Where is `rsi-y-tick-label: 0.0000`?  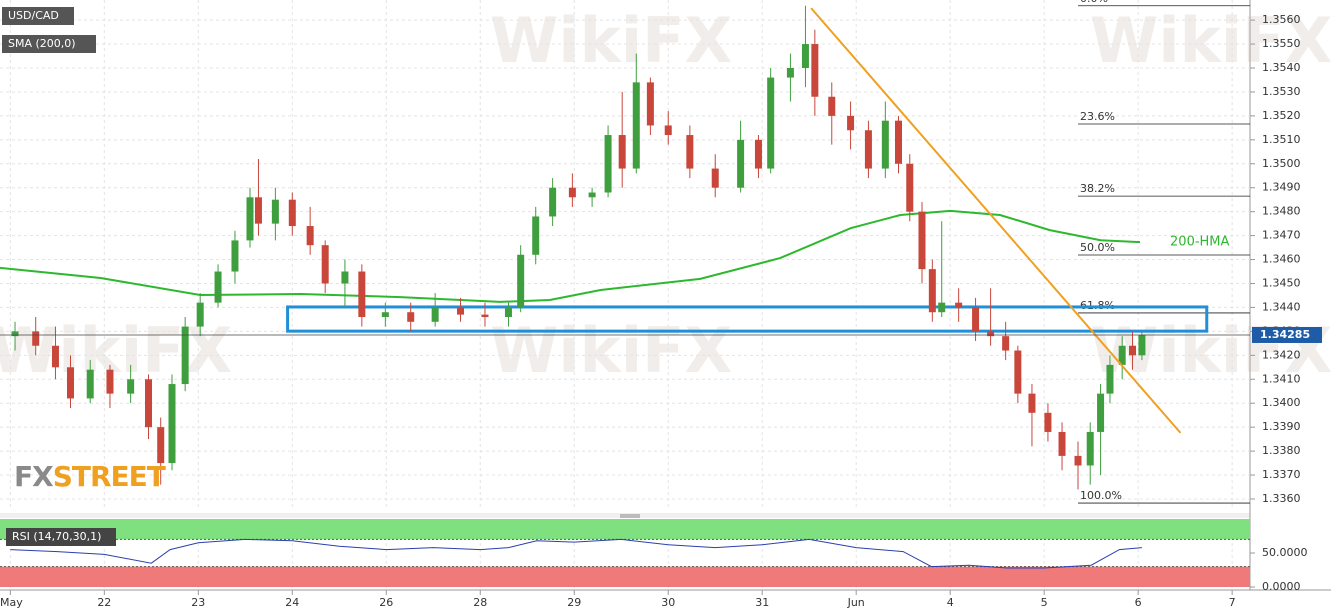 rsi-y-tick-label: 0.0000 is located at coordinates (1281, 586).